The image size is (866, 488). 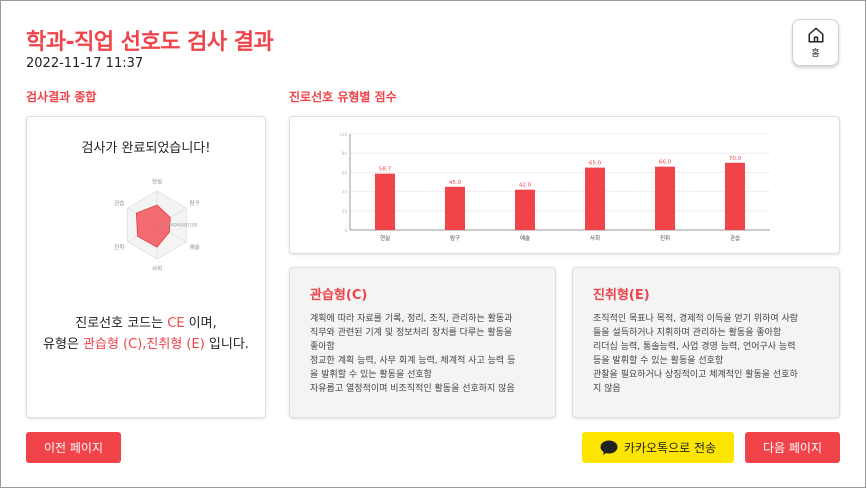 What do you see at coordinates (595, 198) in the screenshot?
I see `bar-사회` at bounding box center [595, 198].